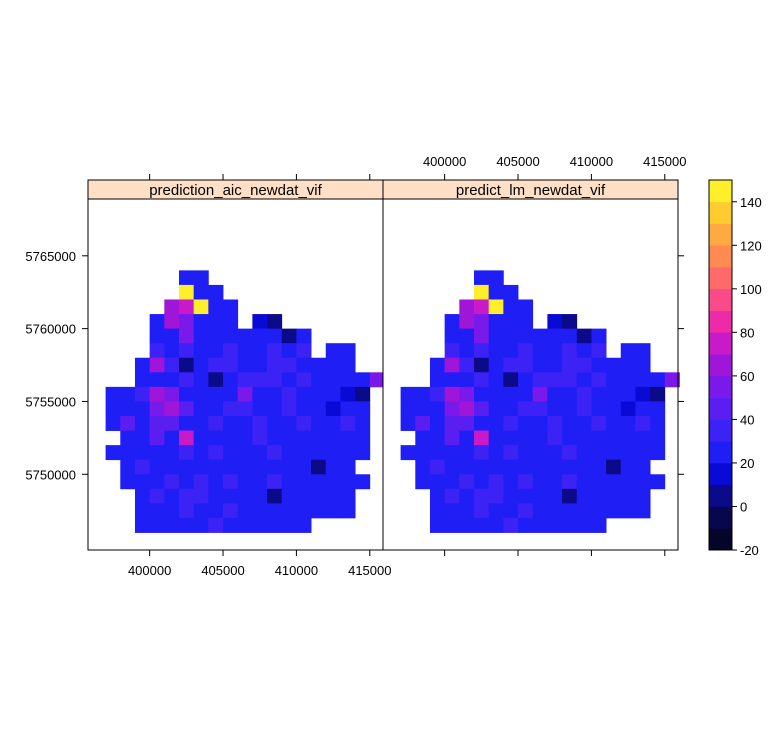  I want to click on colorkey-tick-label: 100, so click(751, 289).